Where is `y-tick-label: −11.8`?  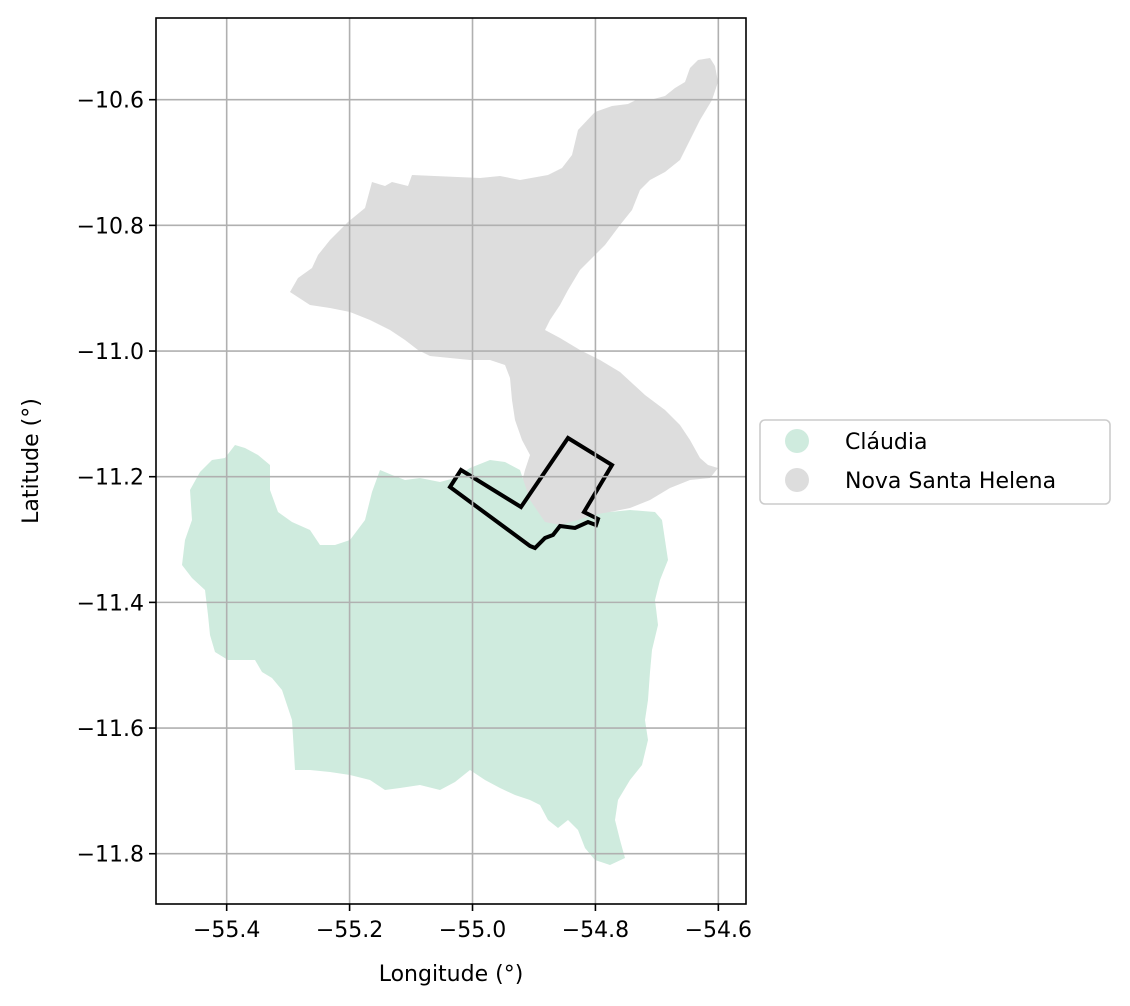 y-tick-label: −11.8 is located at coordinates (110, 855).